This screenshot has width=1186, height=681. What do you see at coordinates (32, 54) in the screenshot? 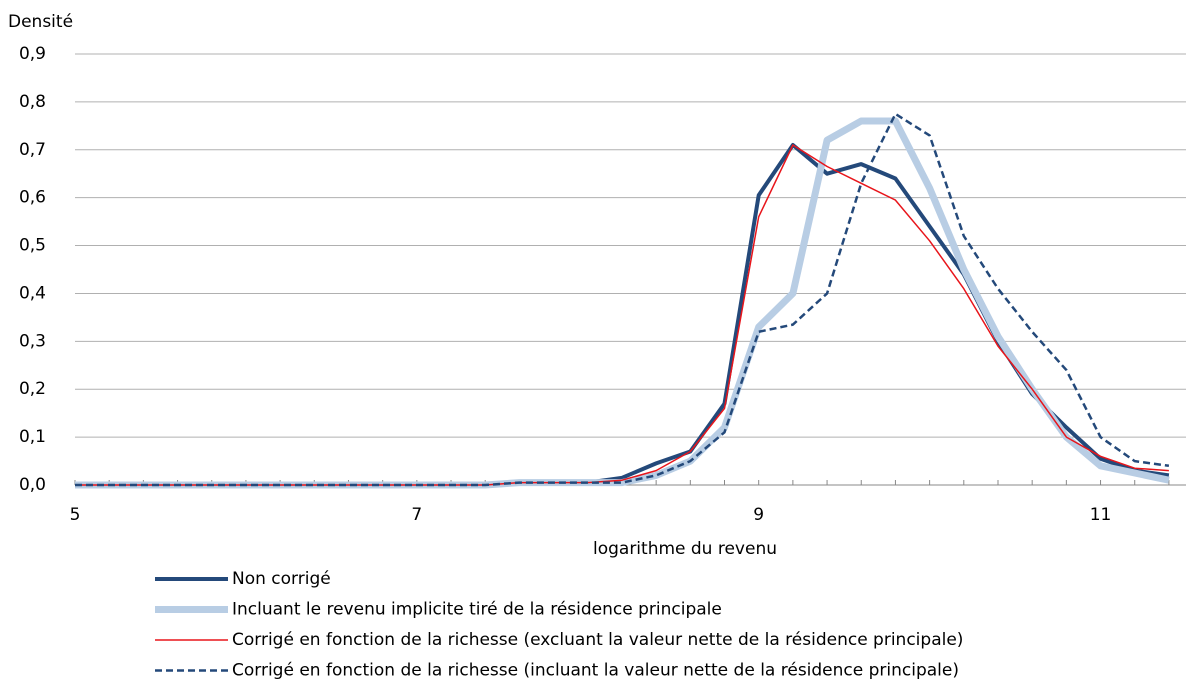
I see `y-tick-label: 0,9` at bounding box center [32, 54].